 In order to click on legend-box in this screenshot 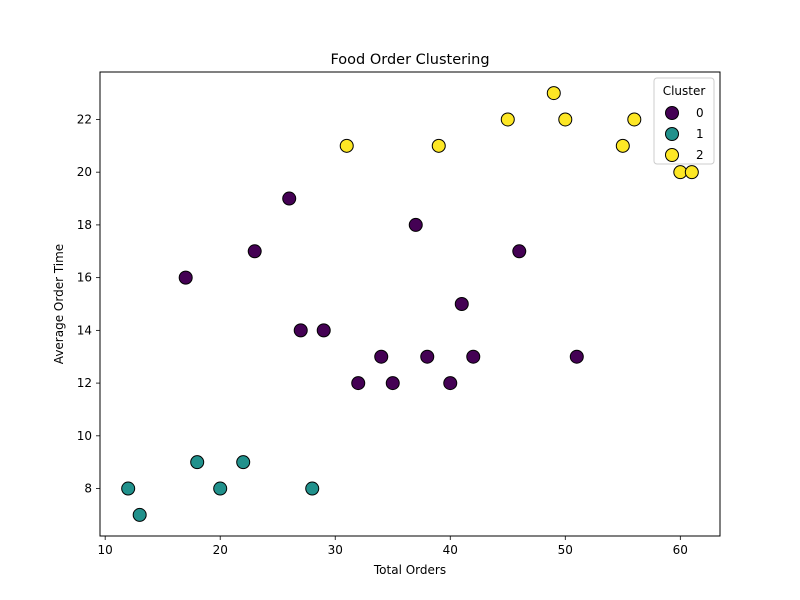, I will do `click(684, 121)`.